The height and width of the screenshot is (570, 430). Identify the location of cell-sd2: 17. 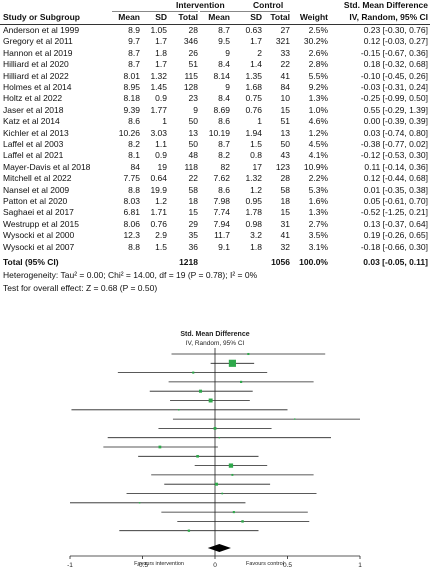
(257, 166).